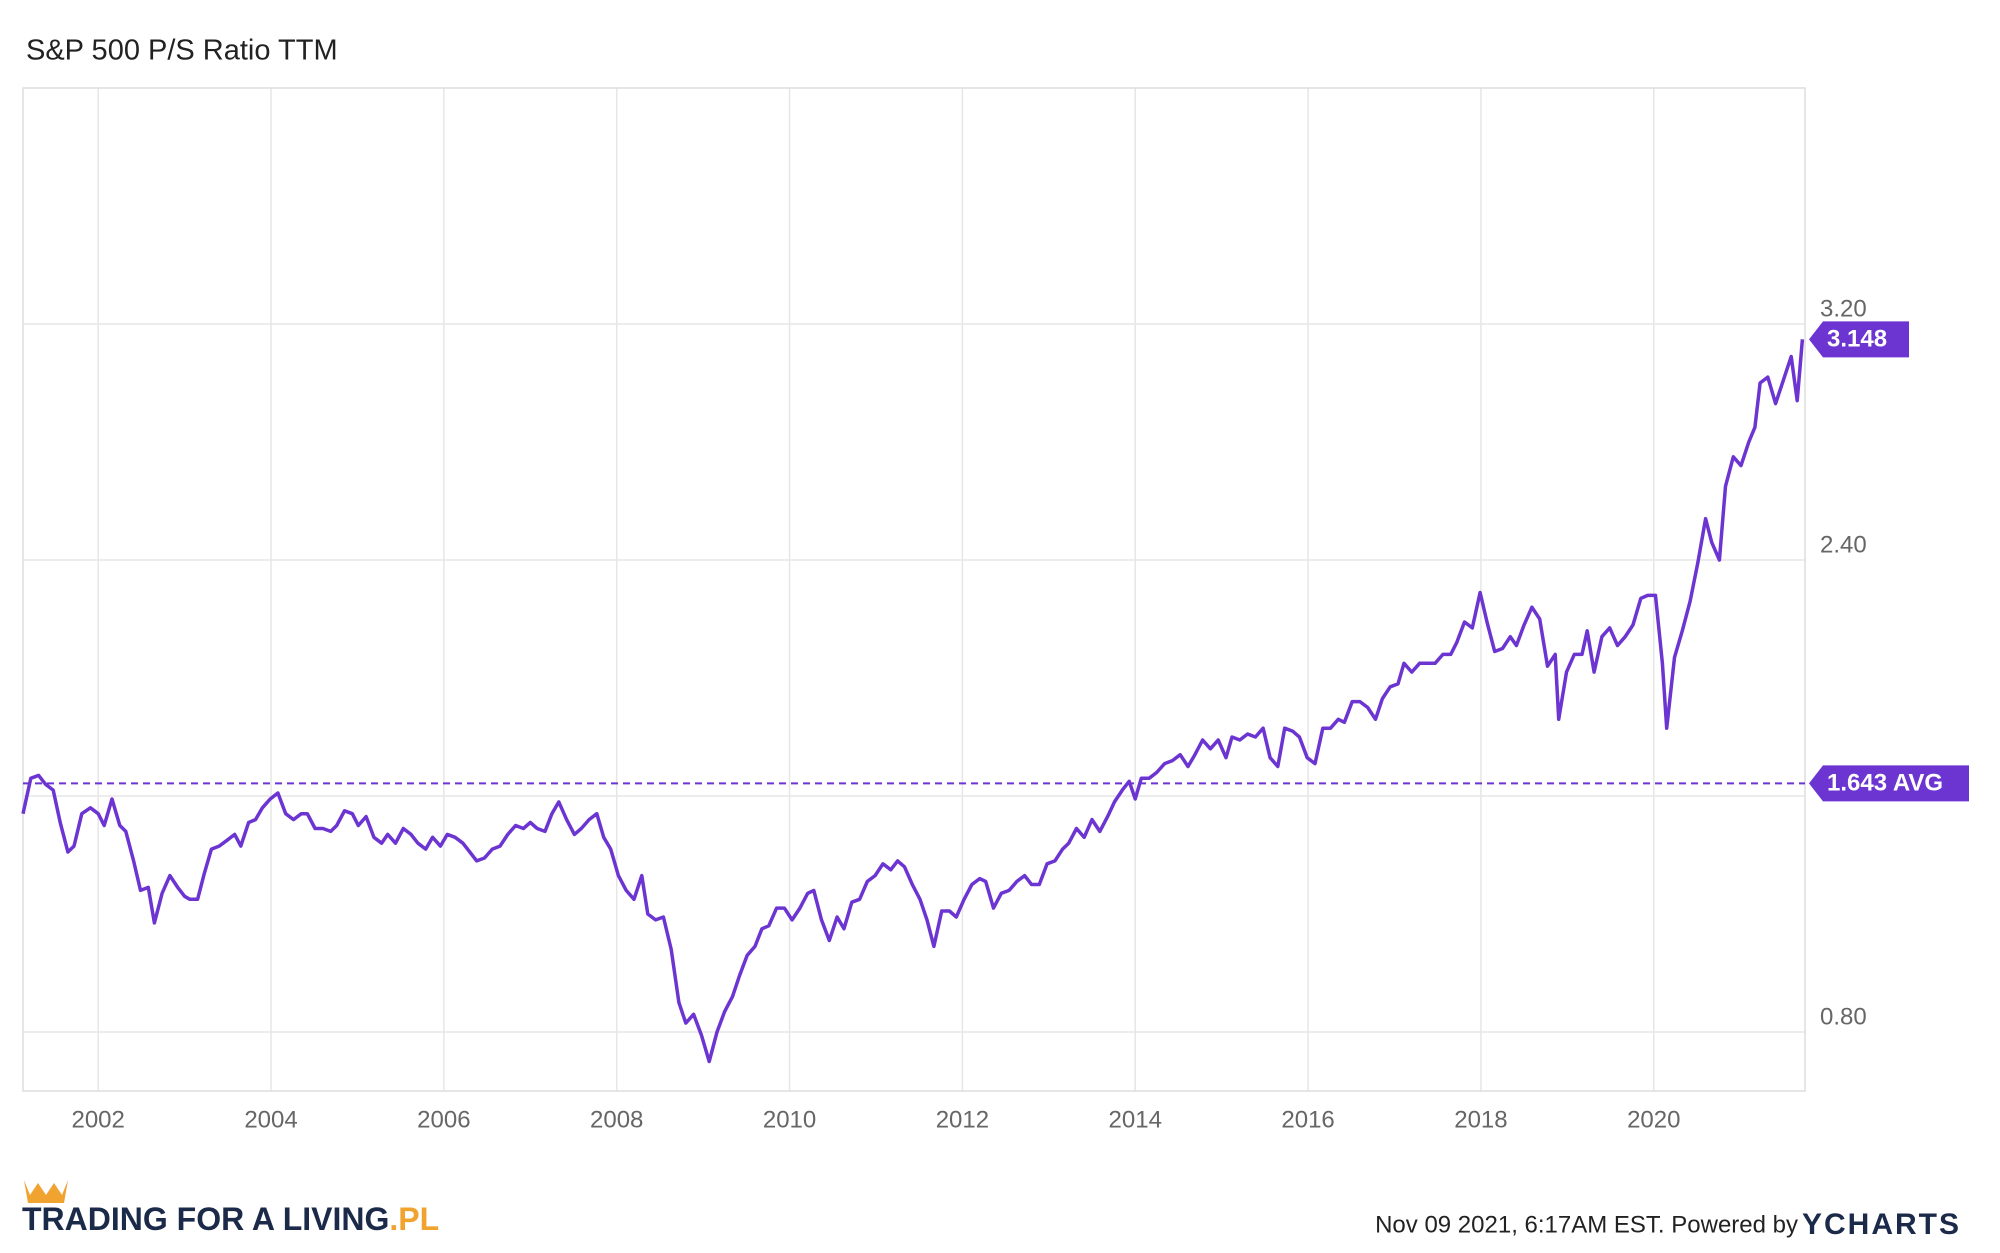 This screenshot has height=1253, width=2000. What do you see at coordinates (1307, 1119) in the screenshot?
I see `x-tick-label: 2016` at bounding box center [1307, 1119].